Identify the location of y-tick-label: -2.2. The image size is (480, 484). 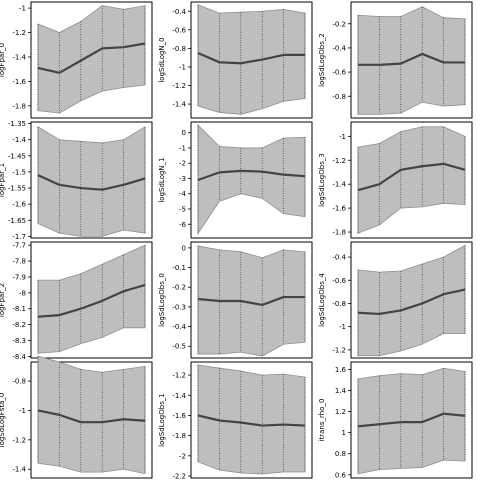
(179, 476).